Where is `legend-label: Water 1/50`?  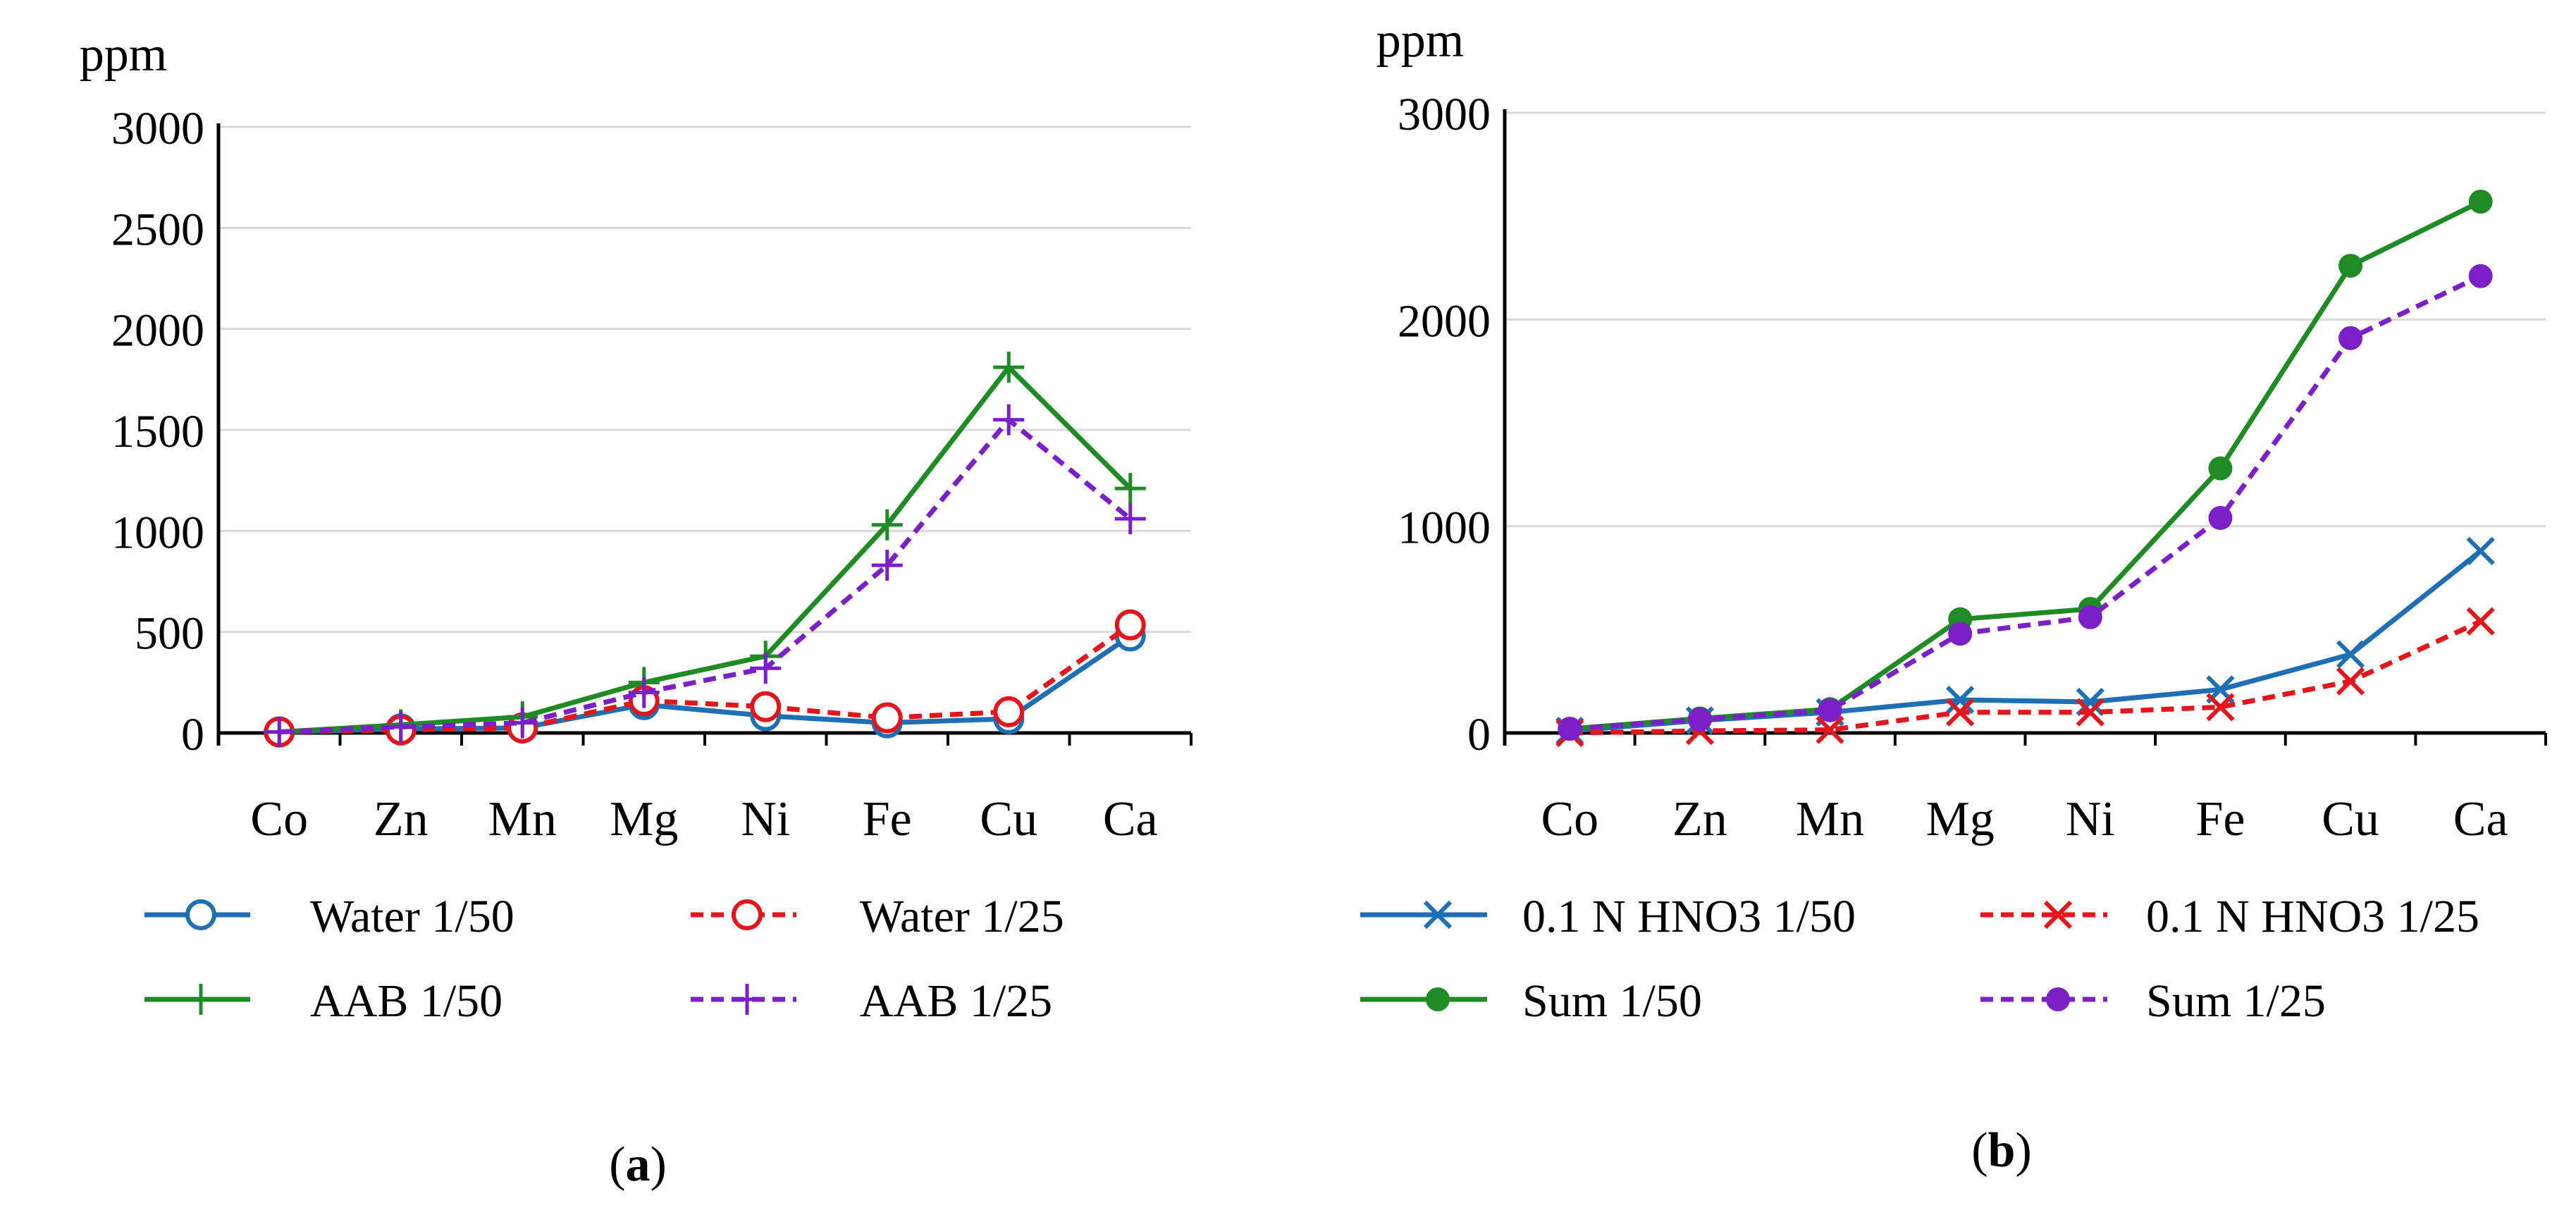
legend-label: Water 1/50 is located at coordinates (412, 917).